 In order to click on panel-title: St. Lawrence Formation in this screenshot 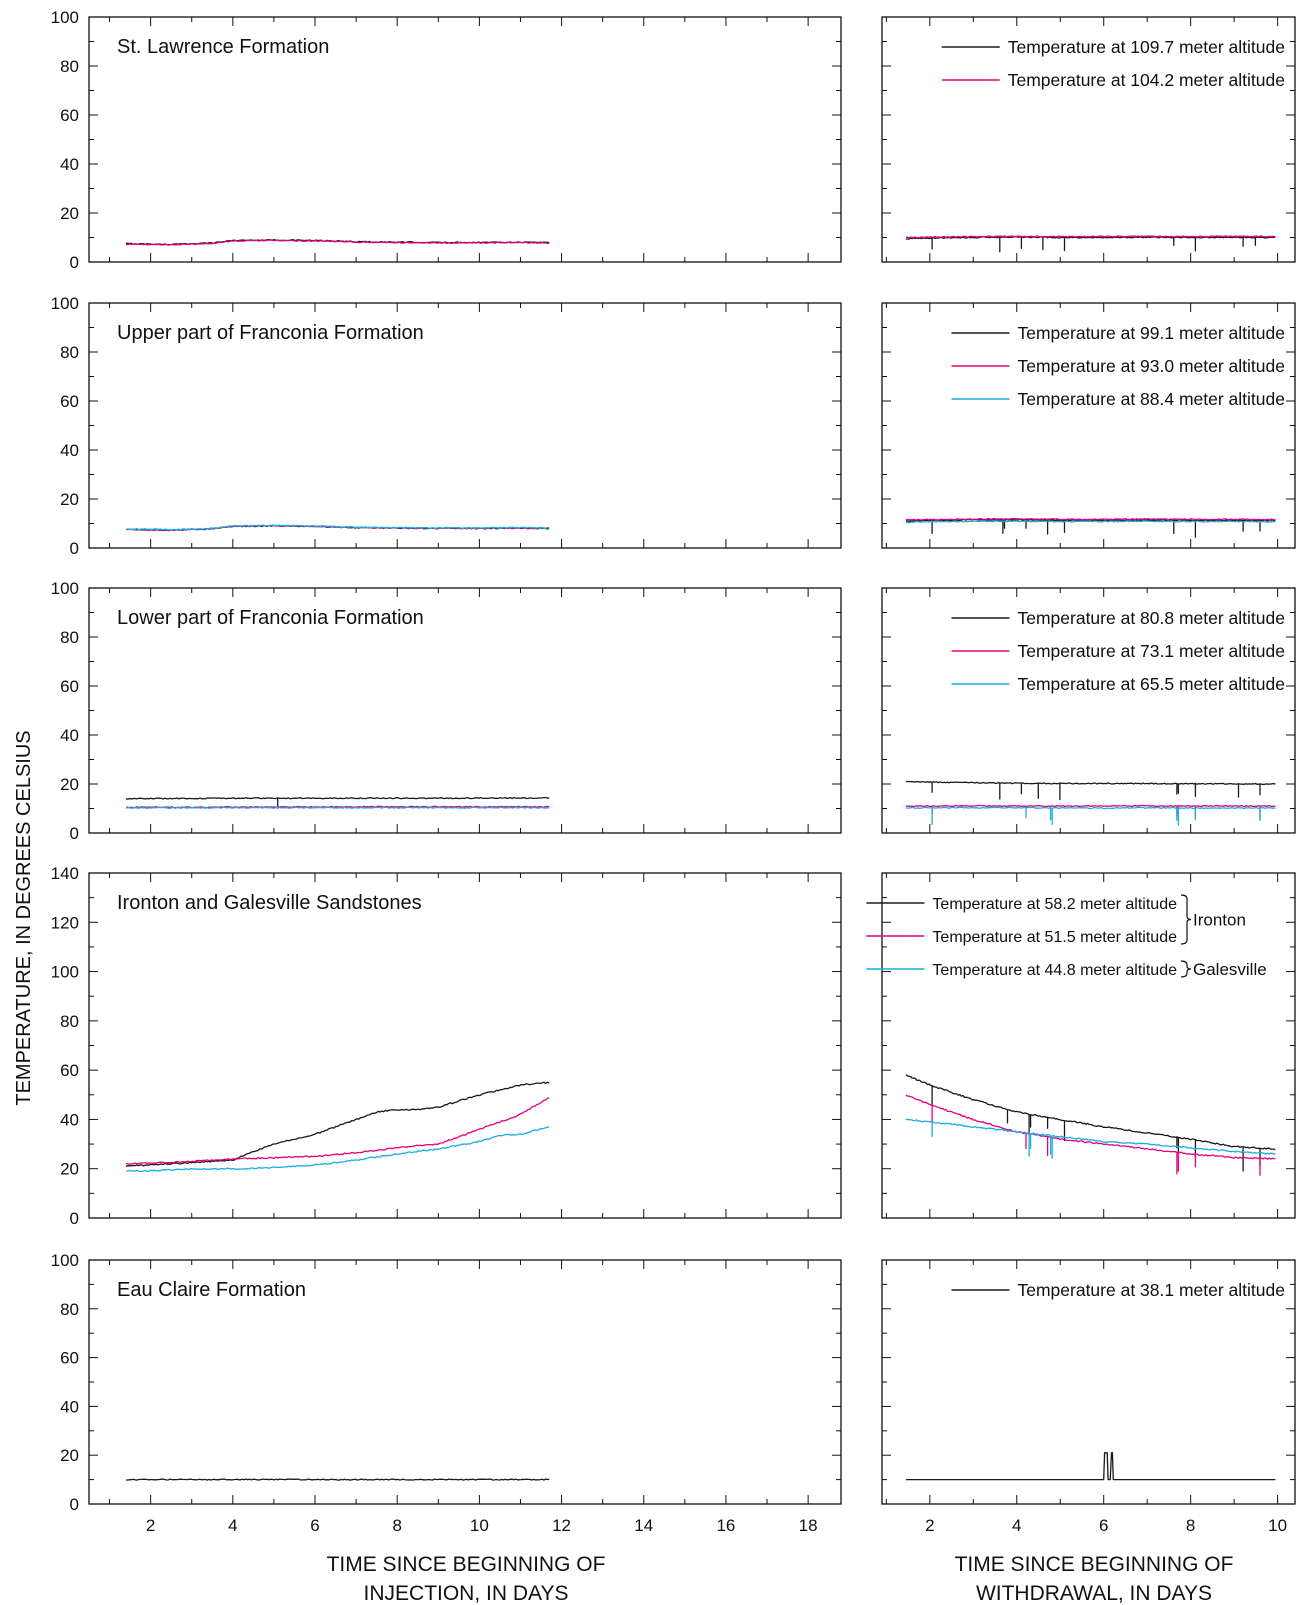, I will do `click(223, 47)`.